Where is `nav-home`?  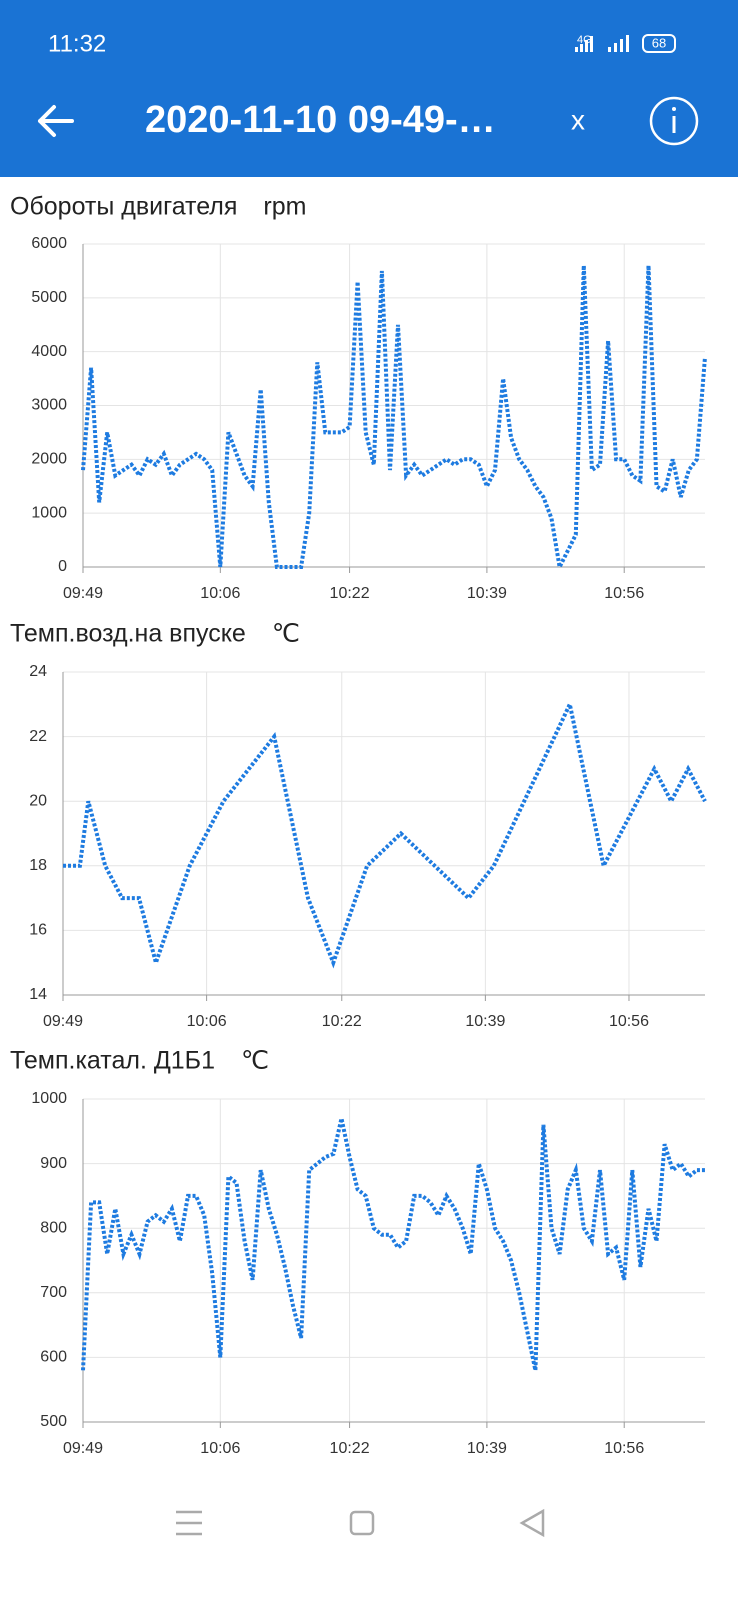
nav-home is located at coordinates (362, 1523).